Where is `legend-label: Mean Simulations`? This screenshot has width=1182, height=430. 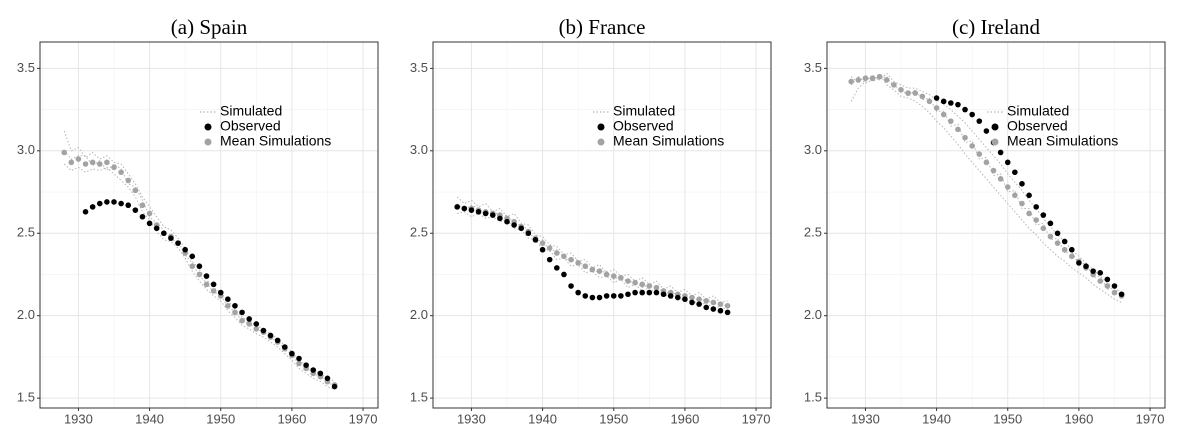
legend-label: Mean Simulations is located at coordinates (668, 141).